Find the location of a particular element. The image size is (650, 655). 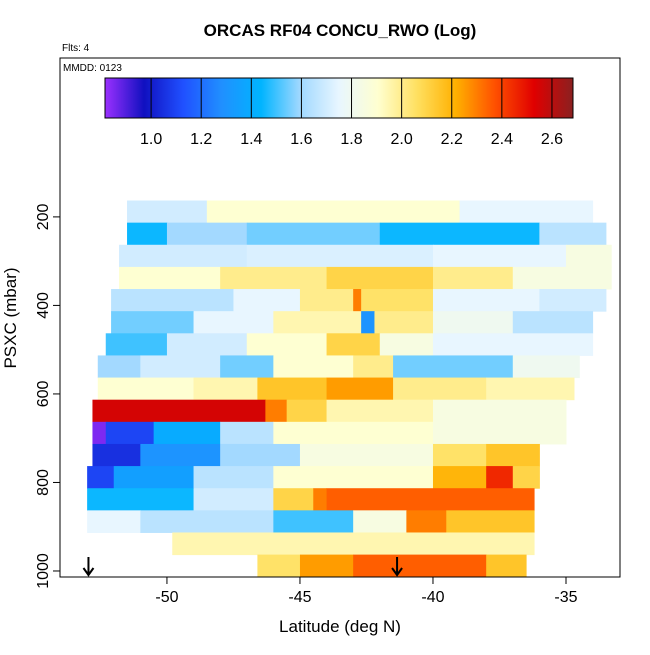

x-tick-label: -45 is located at coordinates (299, 597).